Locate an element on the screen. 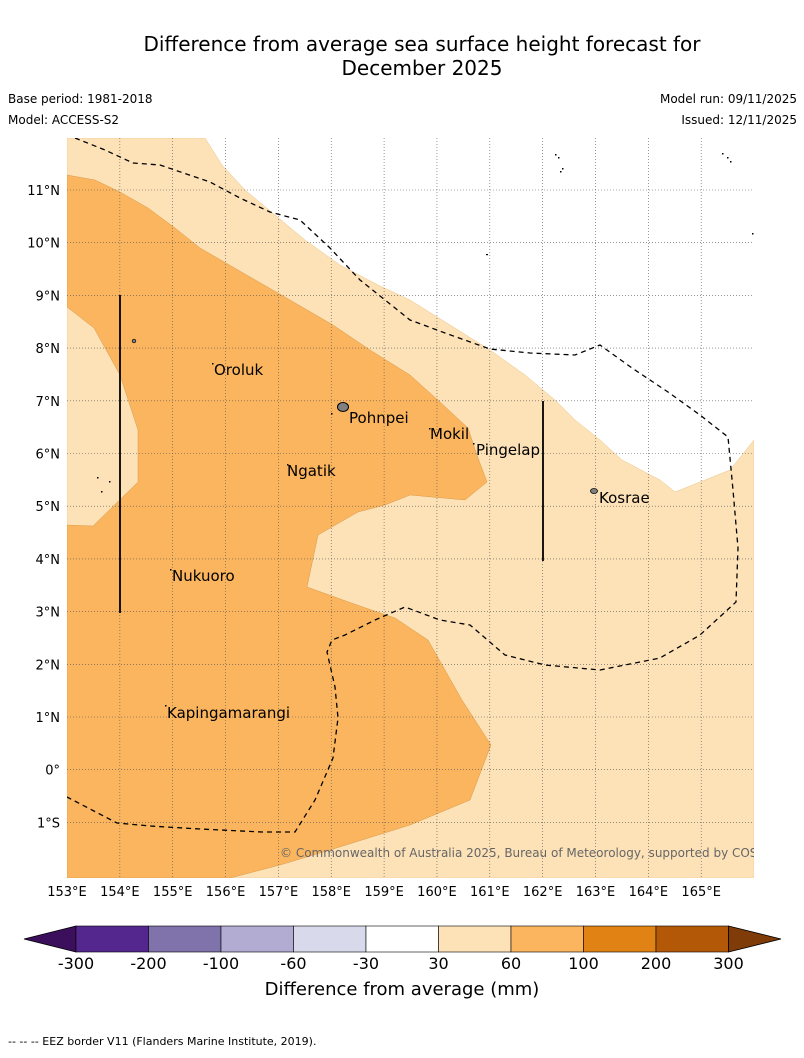 The height and width of the screenshot is (1058, 804). longitude-tick-label: 156°E is located at coordinates (226, 892).